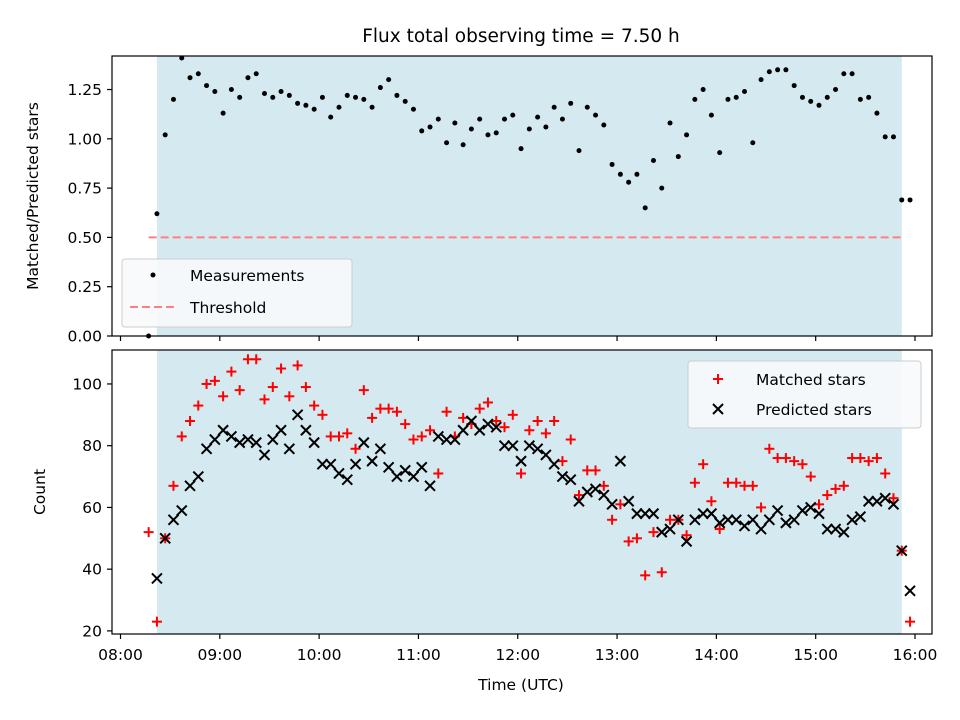  What do you see at coordinates (418, 655) in the screenshot?
I see `bottom-xtick-label: 11:00` at bounding box center [418, 655].